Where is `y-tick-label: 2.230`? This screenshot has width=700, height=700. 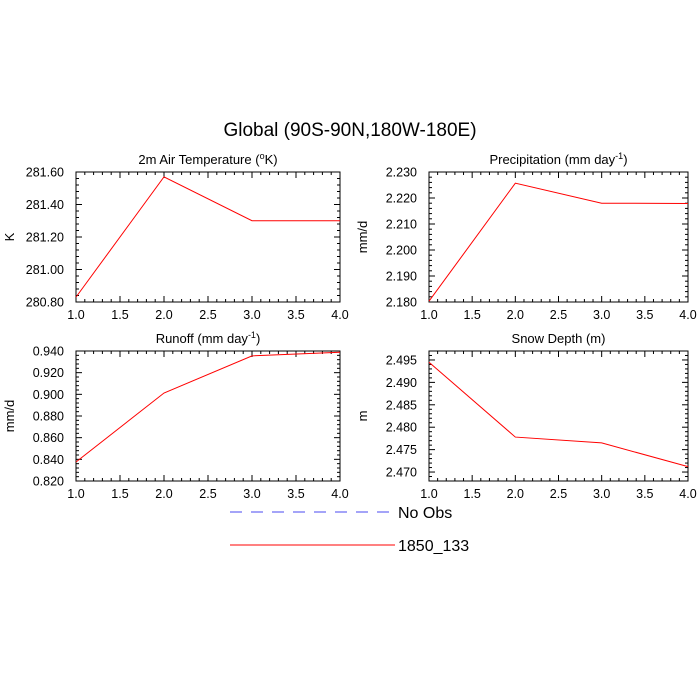 y-tick-label: 2.230 is located at coordinates (401, 173).